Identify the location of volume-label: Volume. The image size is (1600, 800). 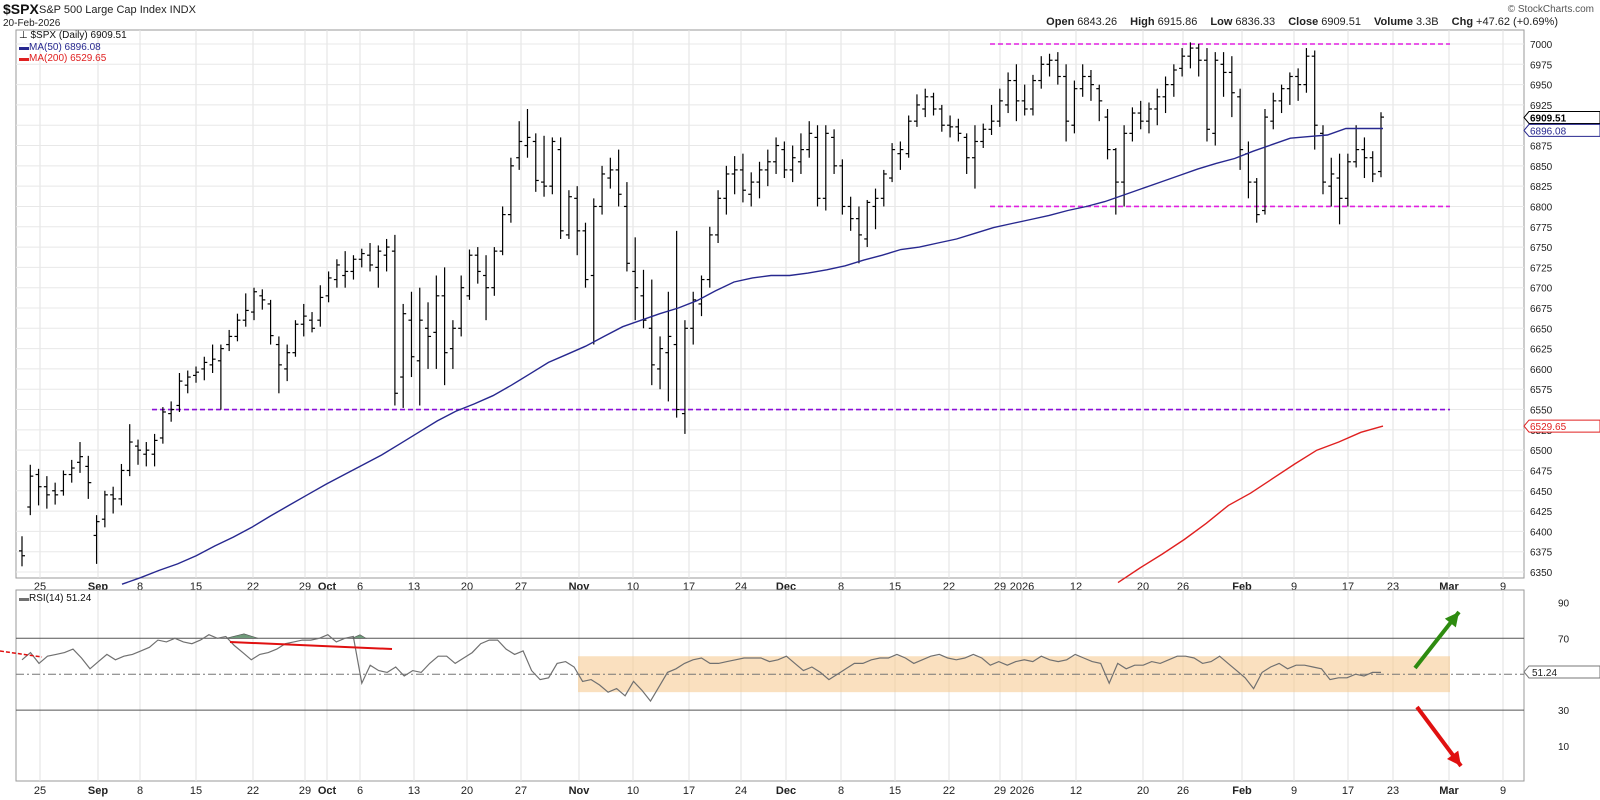
(1393, 22).